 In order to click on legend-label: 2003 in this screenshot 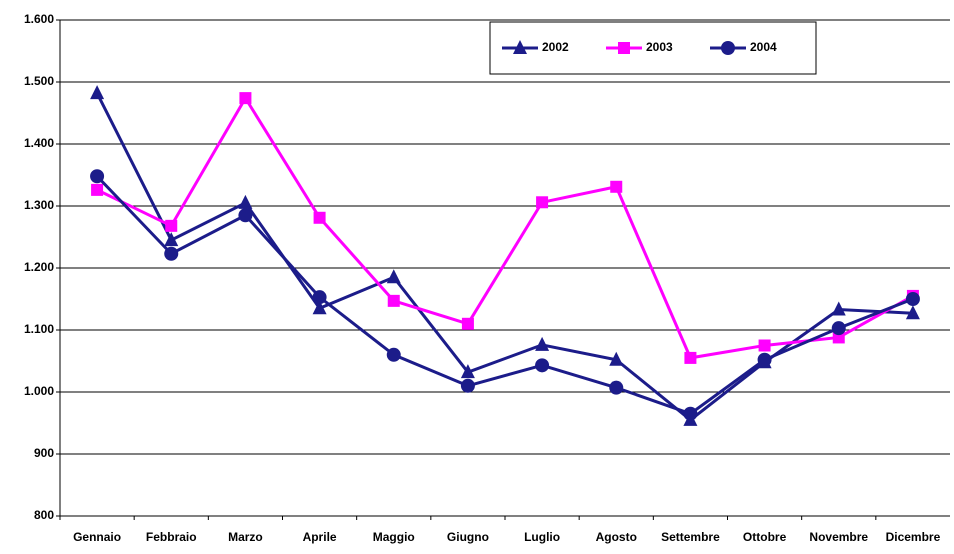, I will do `click(659, 47)`.